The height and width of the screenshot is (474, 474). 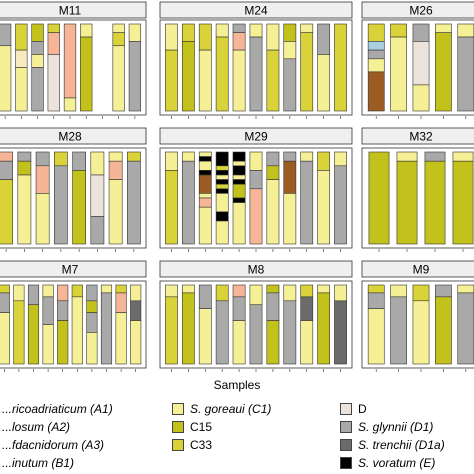 I want to click on panel-m32: M32, so click(x=417, y=189).